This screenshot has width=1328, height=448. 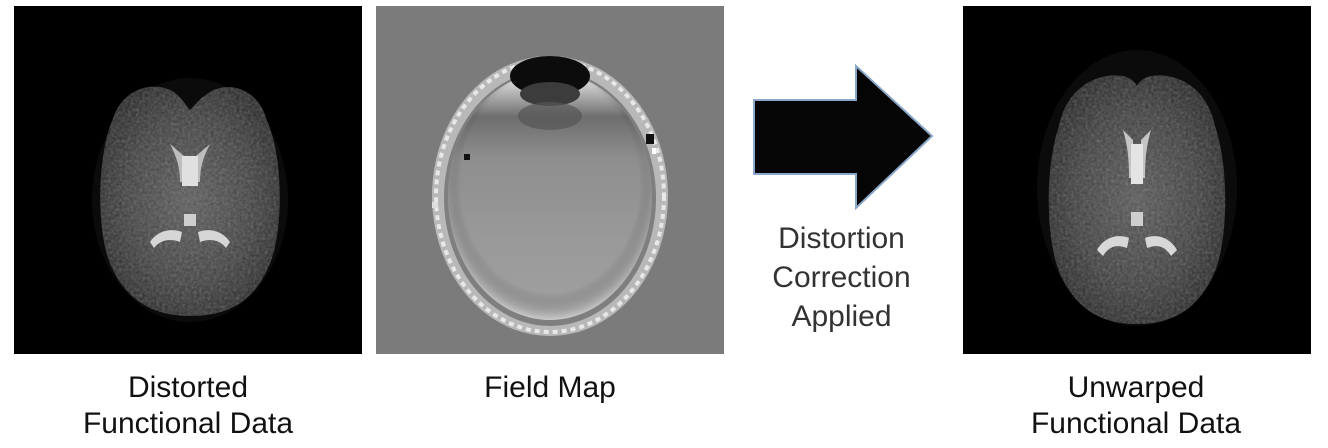 What do you see at coordinates (841, 238) in the screenshot?
I see `arrow-label-line1: Distortion` at bounding box center [841, 238].